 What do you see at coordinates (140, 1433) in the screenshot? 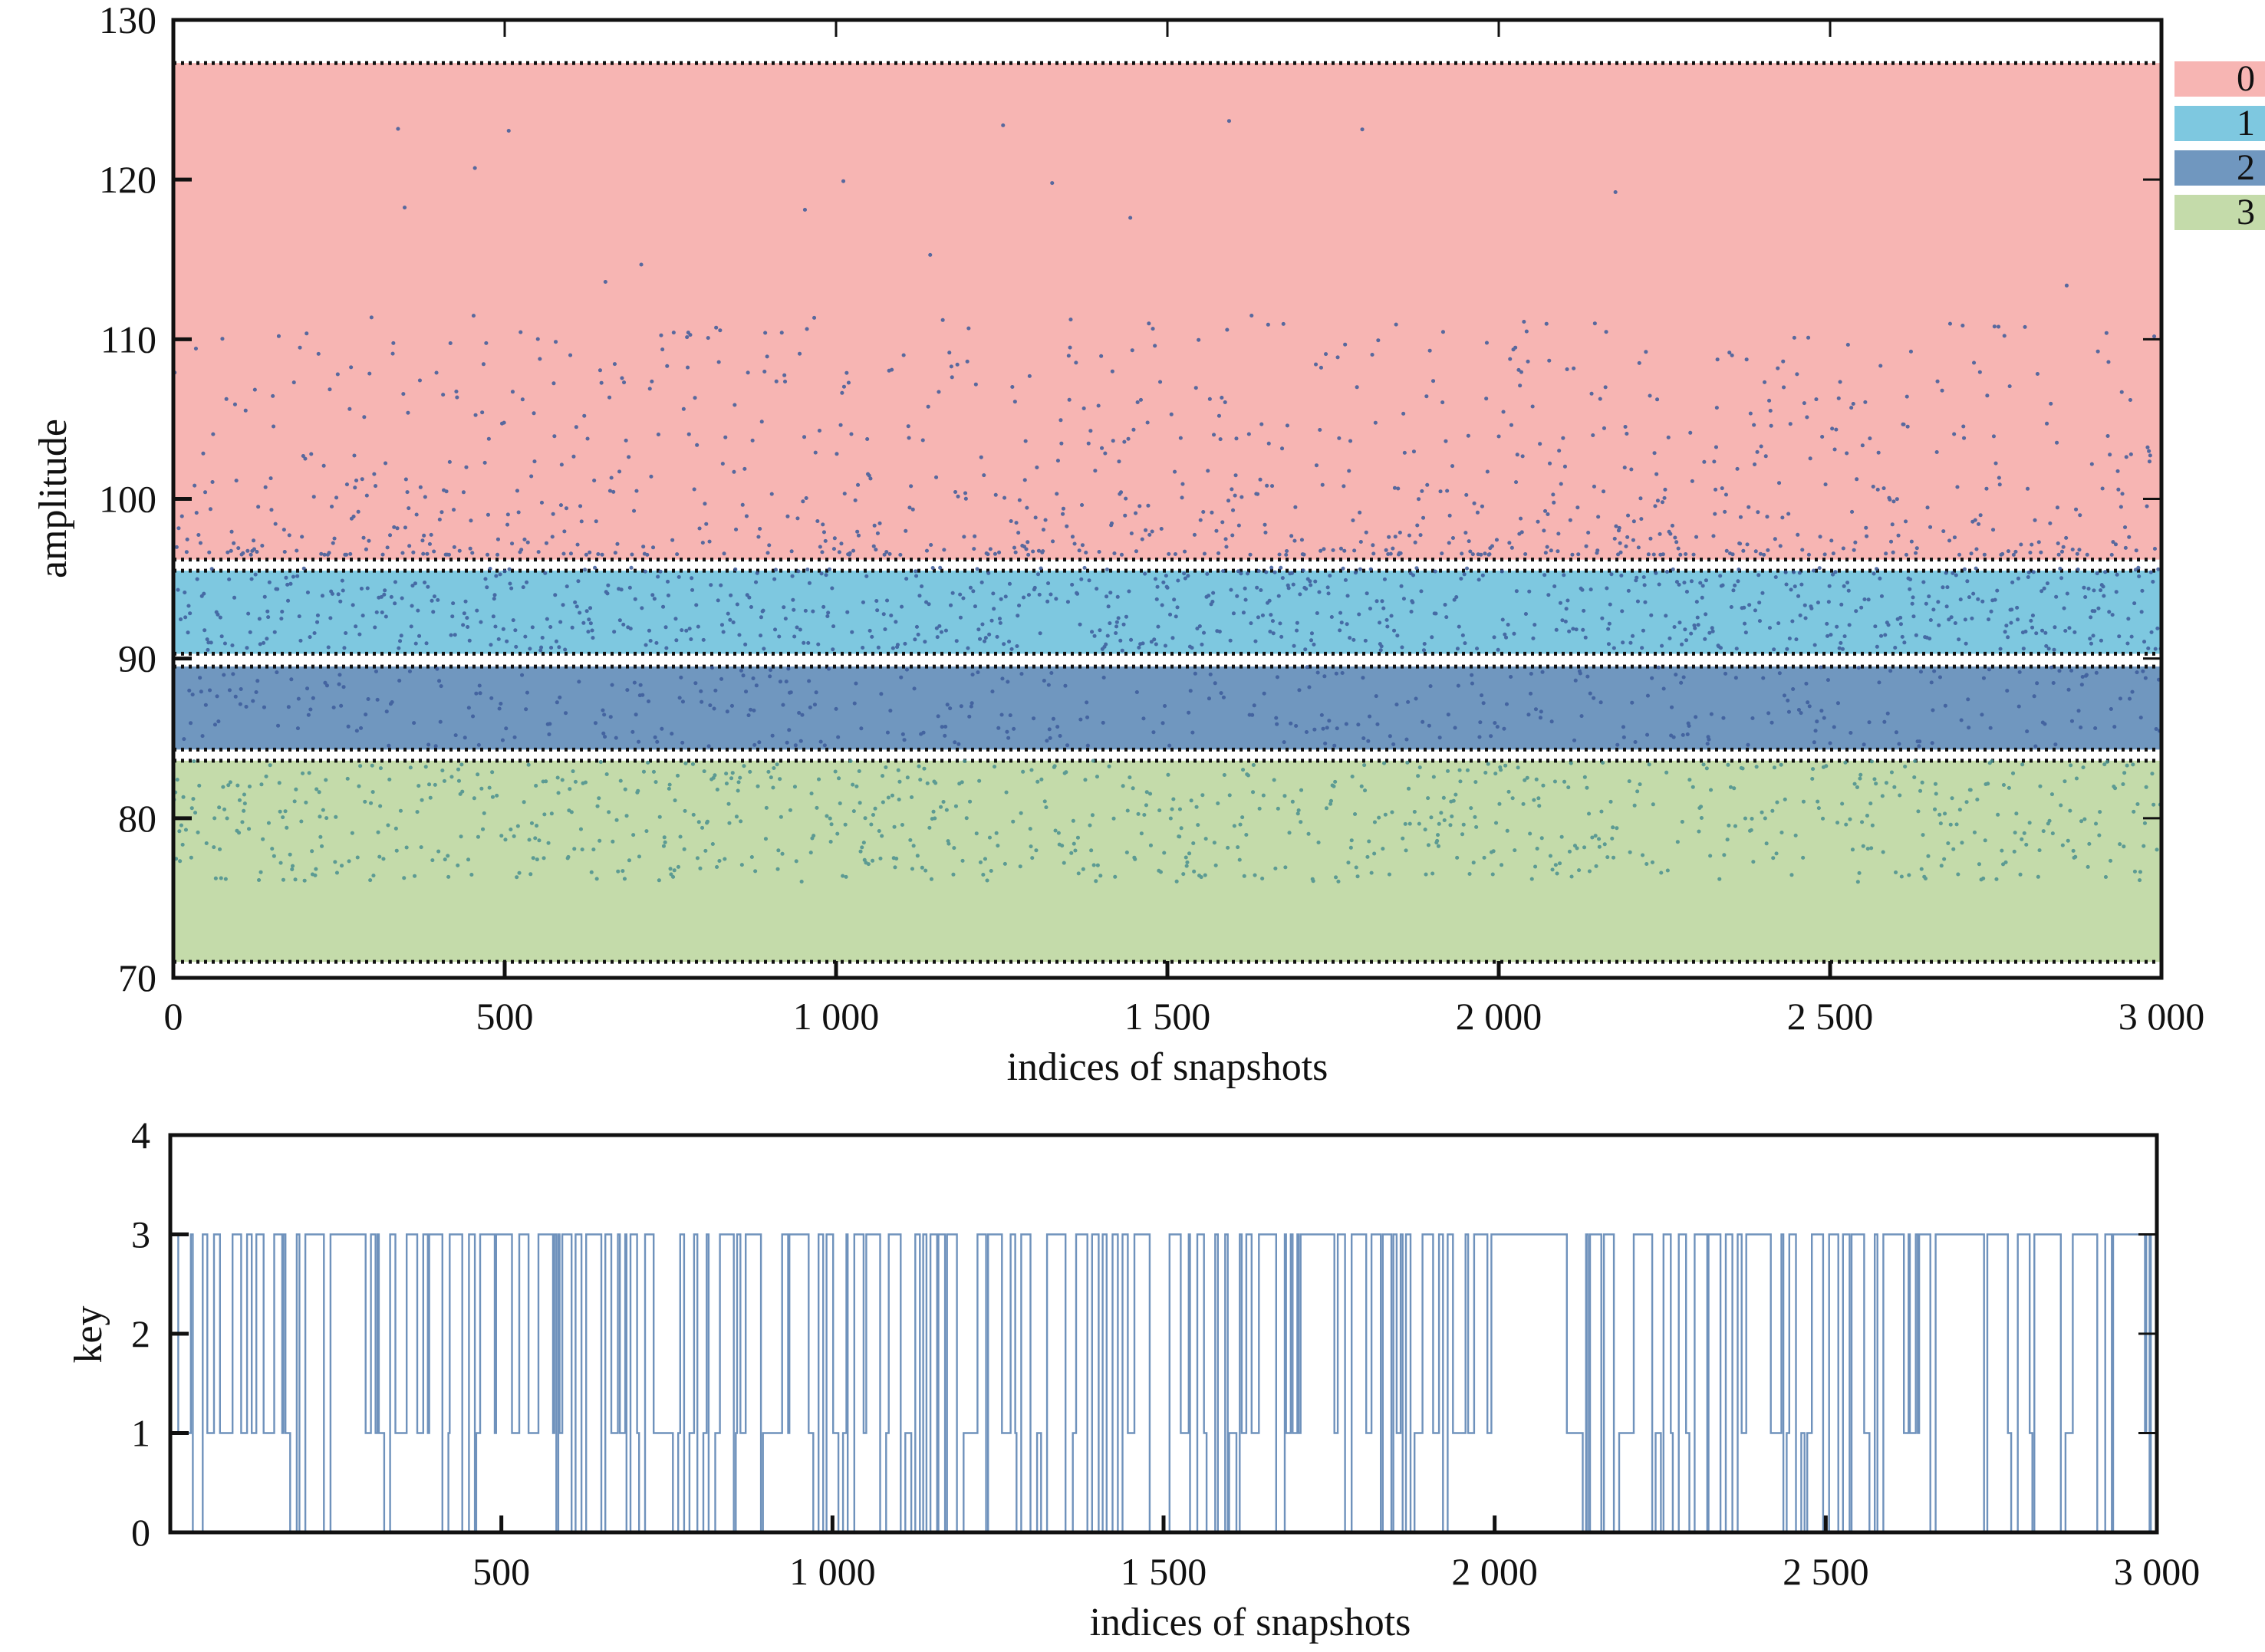
I see `y-tick-label: 1` at bounding box center [140, 1433].